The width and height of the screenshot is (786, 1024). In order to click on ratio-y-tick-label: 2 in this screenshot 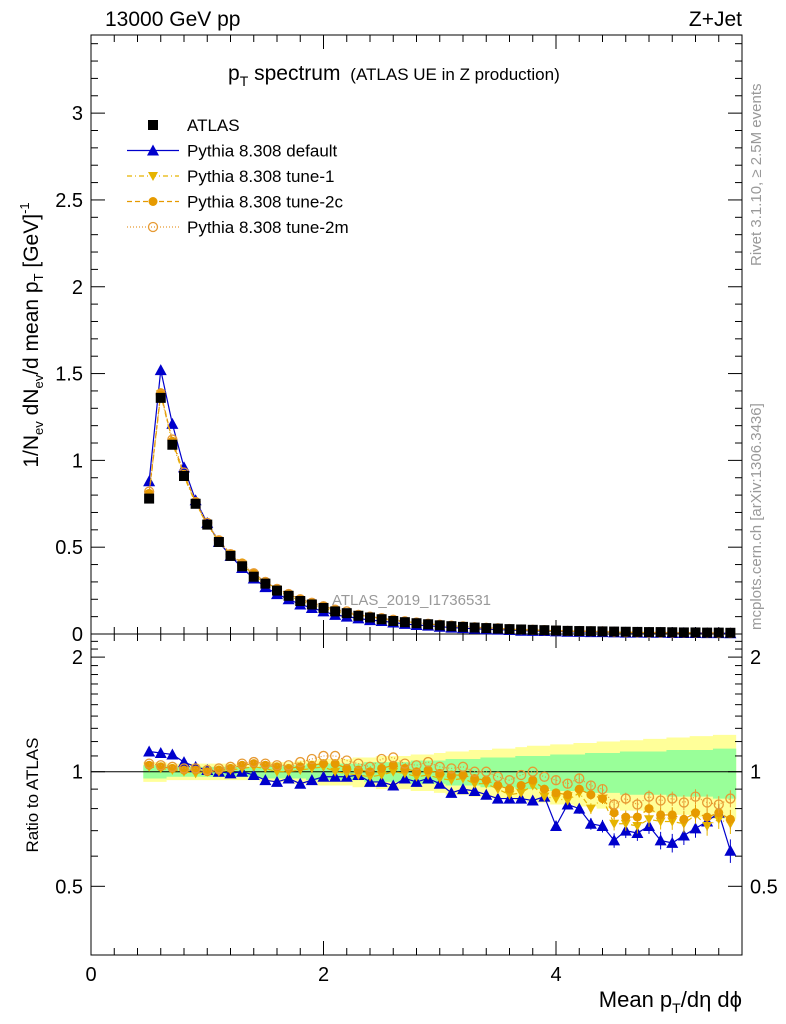, I will do `click(77, 658)`.